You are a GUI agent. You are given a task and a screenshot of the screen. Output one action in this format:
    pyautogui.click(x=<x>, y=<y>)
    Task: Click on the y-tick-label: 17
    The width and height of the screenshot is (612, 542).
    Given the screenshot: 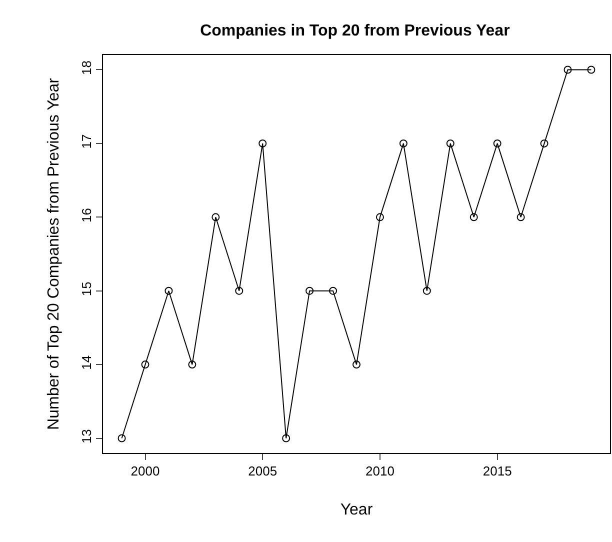 What is the action you would take?
    pyautogui.click(x=86, y=141)
    